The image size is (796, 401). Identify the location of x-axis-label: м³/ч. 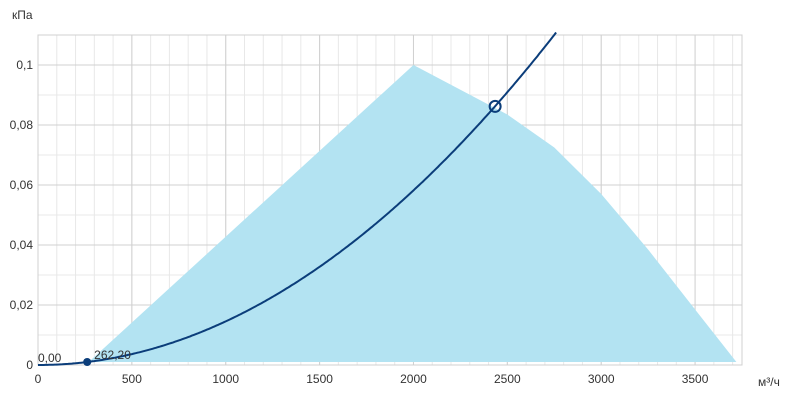
(769, 382).